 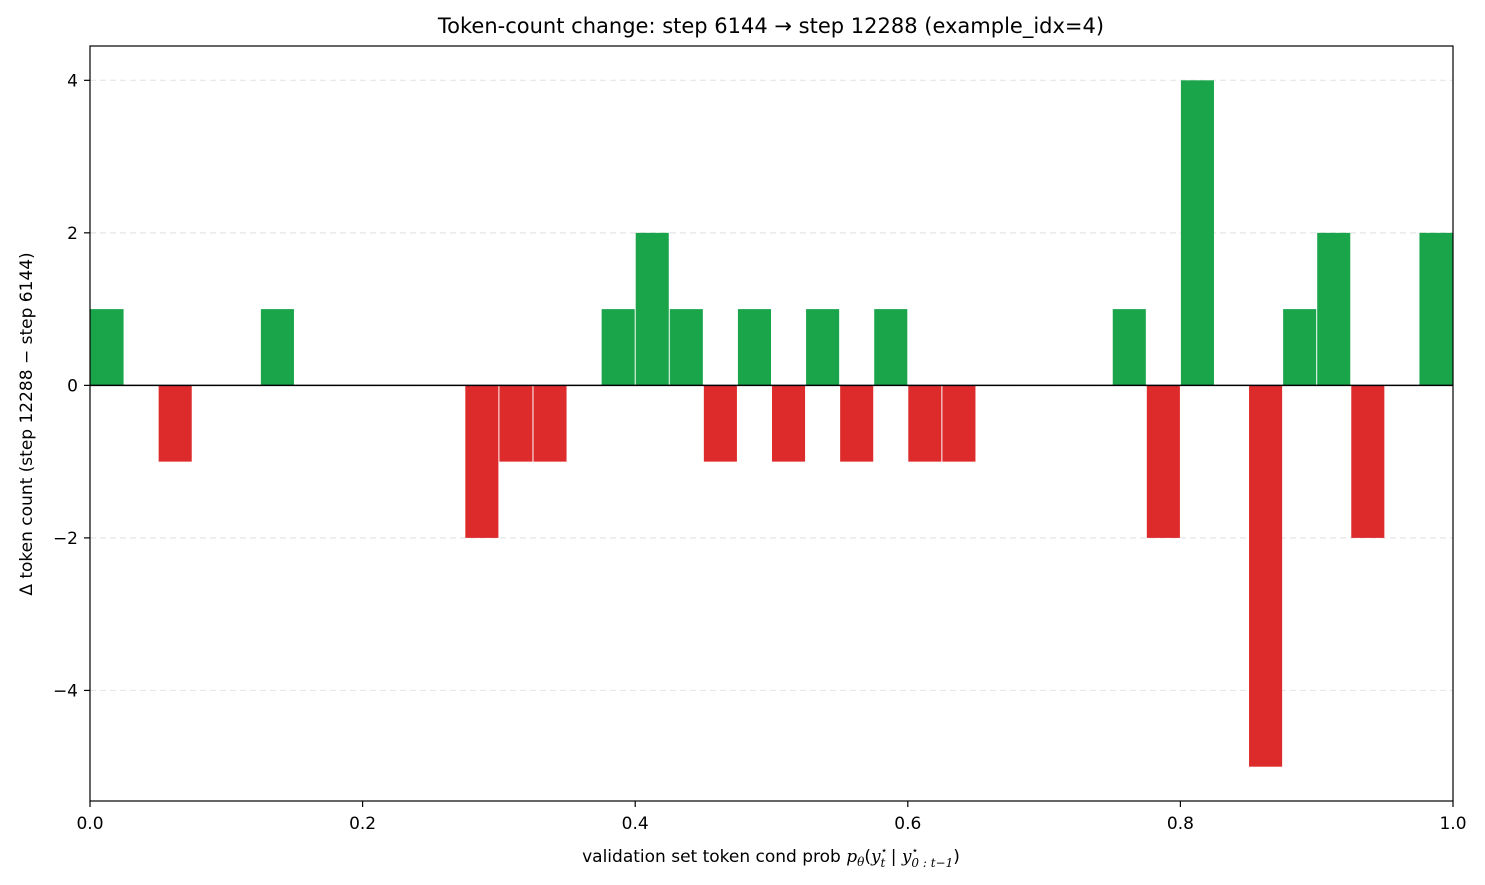 What do you see at coordinates (932, 863) in the screenshot?
I see `x-label-sub-range: 0 : t−1` at bounding box center [932, 863].